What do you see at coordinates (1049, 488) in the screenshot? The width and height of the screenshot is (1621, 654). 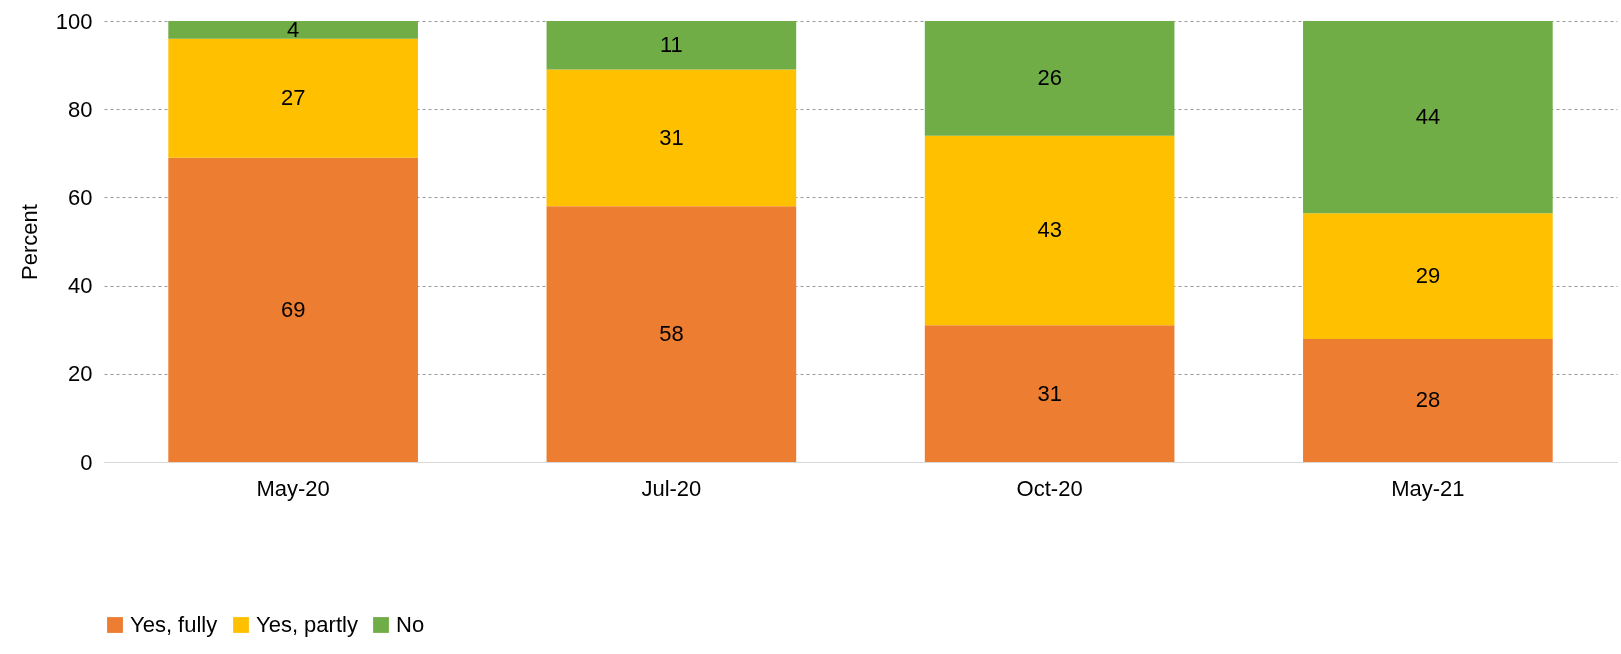 I see `x-tick-label: Oct-20` at bounding box center [1049, 488].